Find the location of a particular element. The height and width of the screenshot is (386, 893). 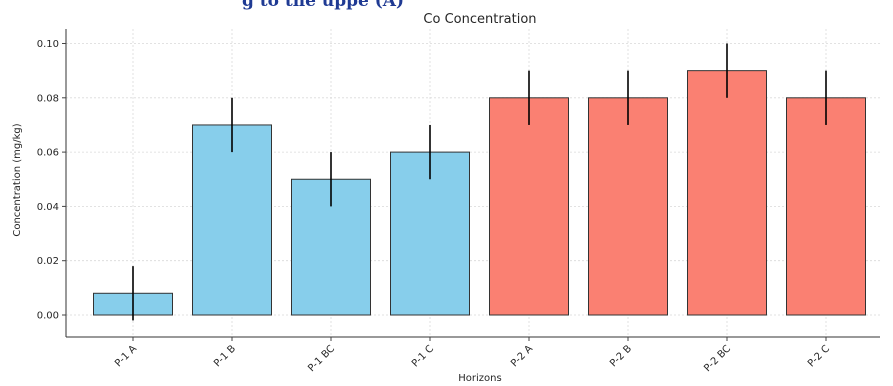

bar-p-2-a is located at coordinates (529, 206).